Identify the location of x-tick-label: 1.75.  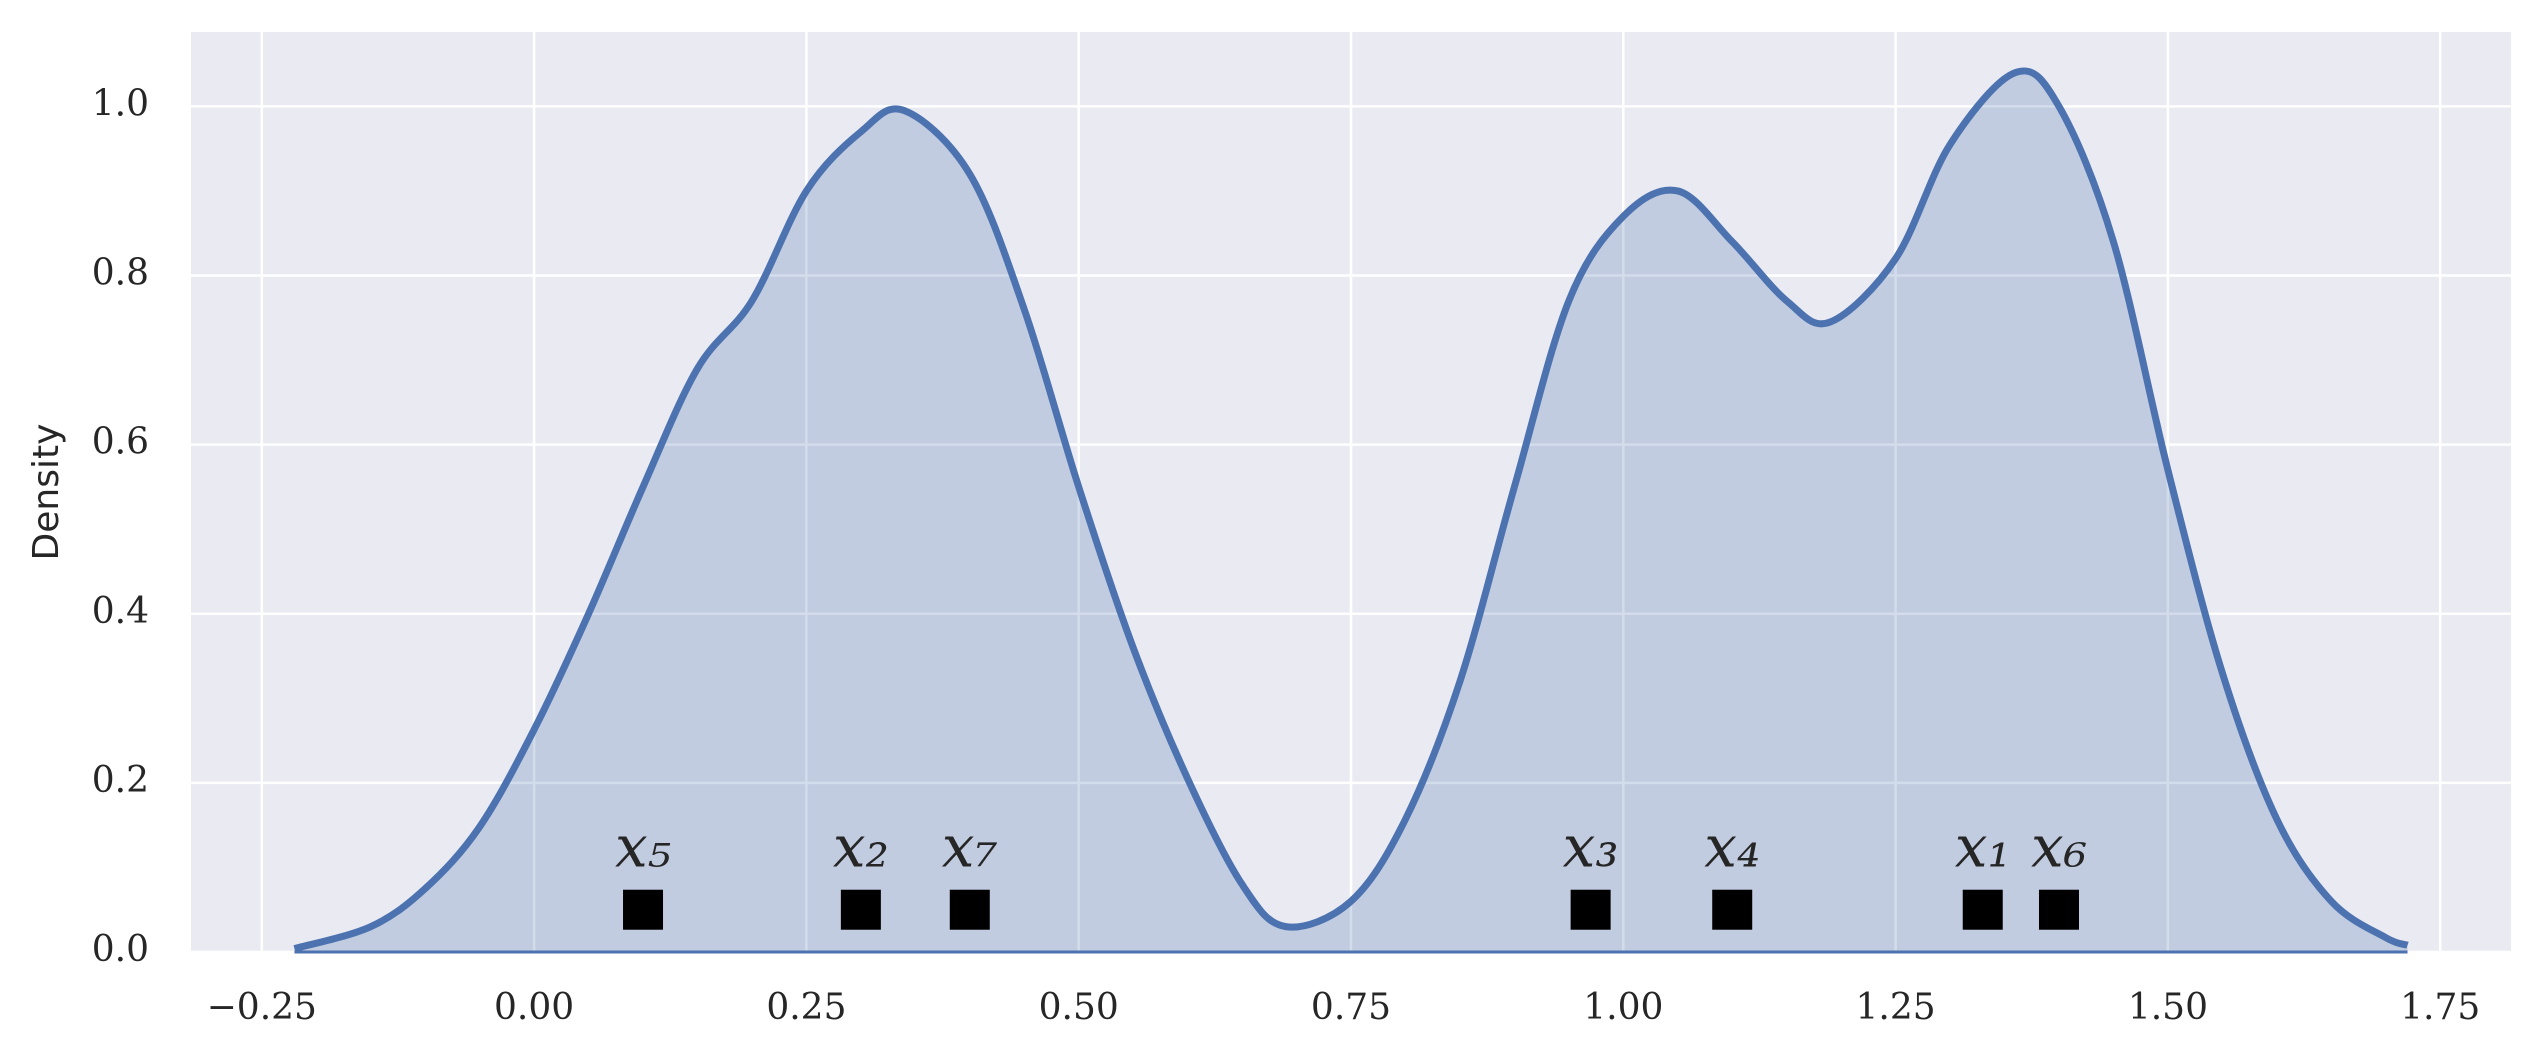
(2440, 1007).